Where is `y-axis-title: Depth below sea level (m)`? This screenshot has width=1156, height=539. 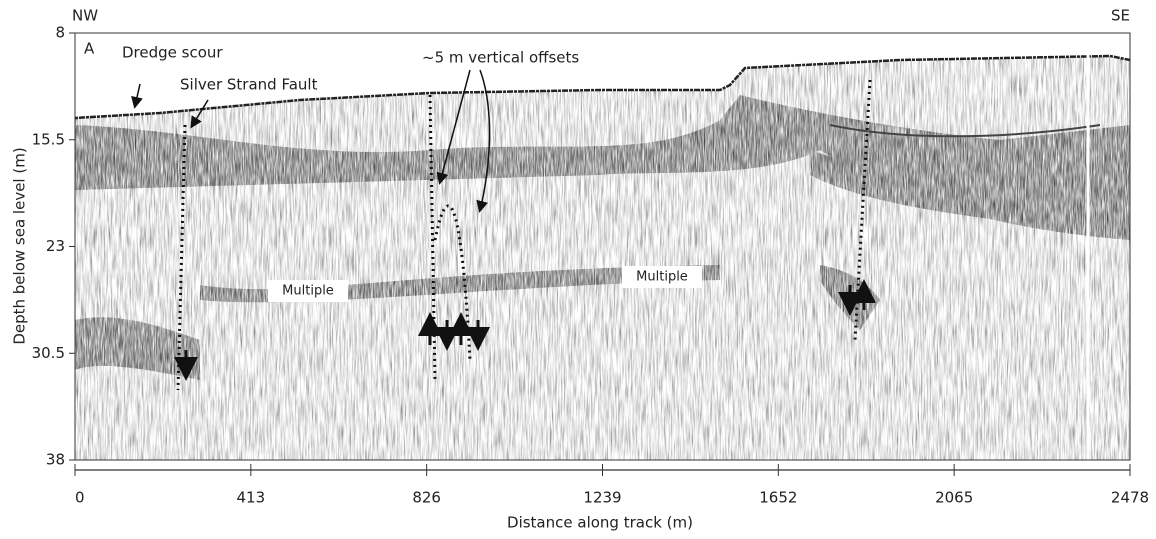 y-axis-title: Depth below sea level (m) is located at coordinates (20, 245).